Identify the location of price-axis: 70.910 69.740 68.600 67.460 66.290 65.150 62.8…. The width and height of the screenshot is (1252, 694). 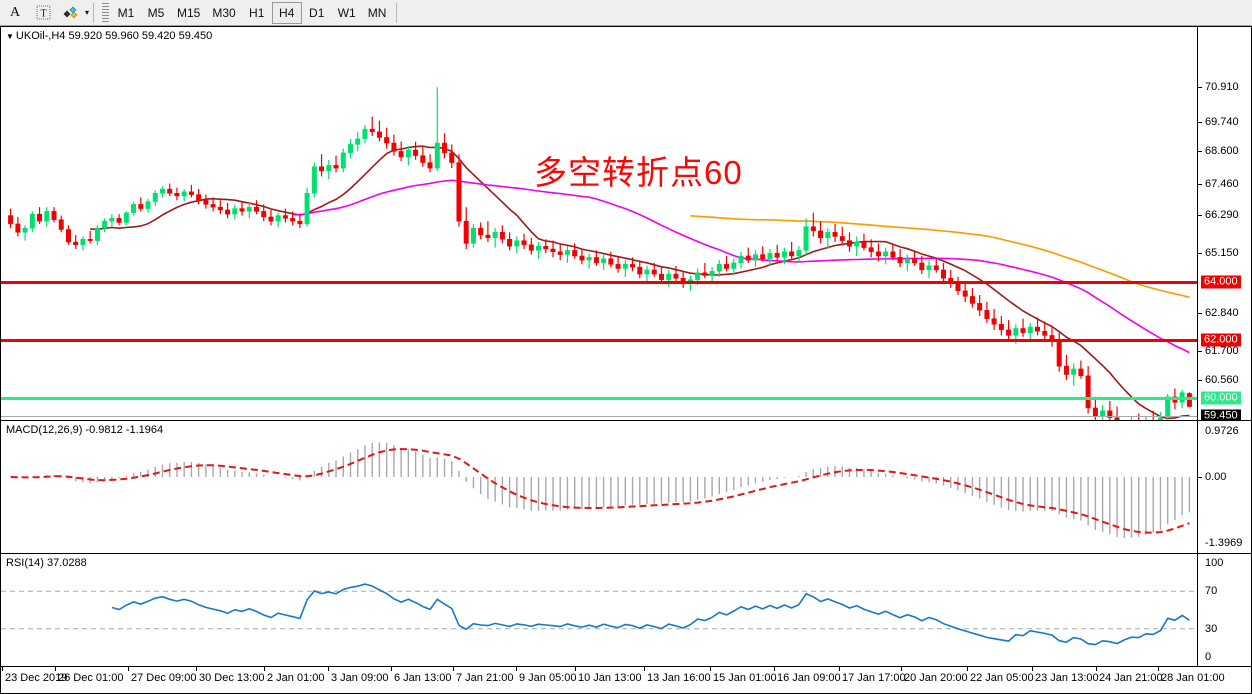
(1224, 223).